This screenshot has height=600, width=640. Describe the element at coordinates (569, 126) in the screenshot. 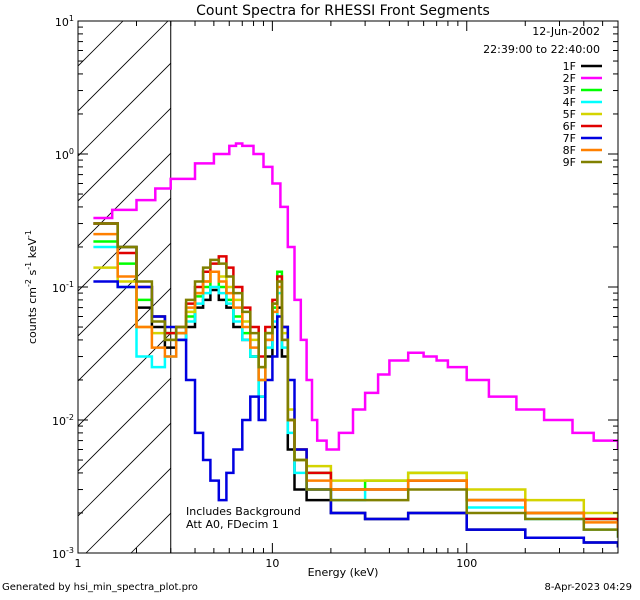

I see `legend-label-6F: 6F` at that location.